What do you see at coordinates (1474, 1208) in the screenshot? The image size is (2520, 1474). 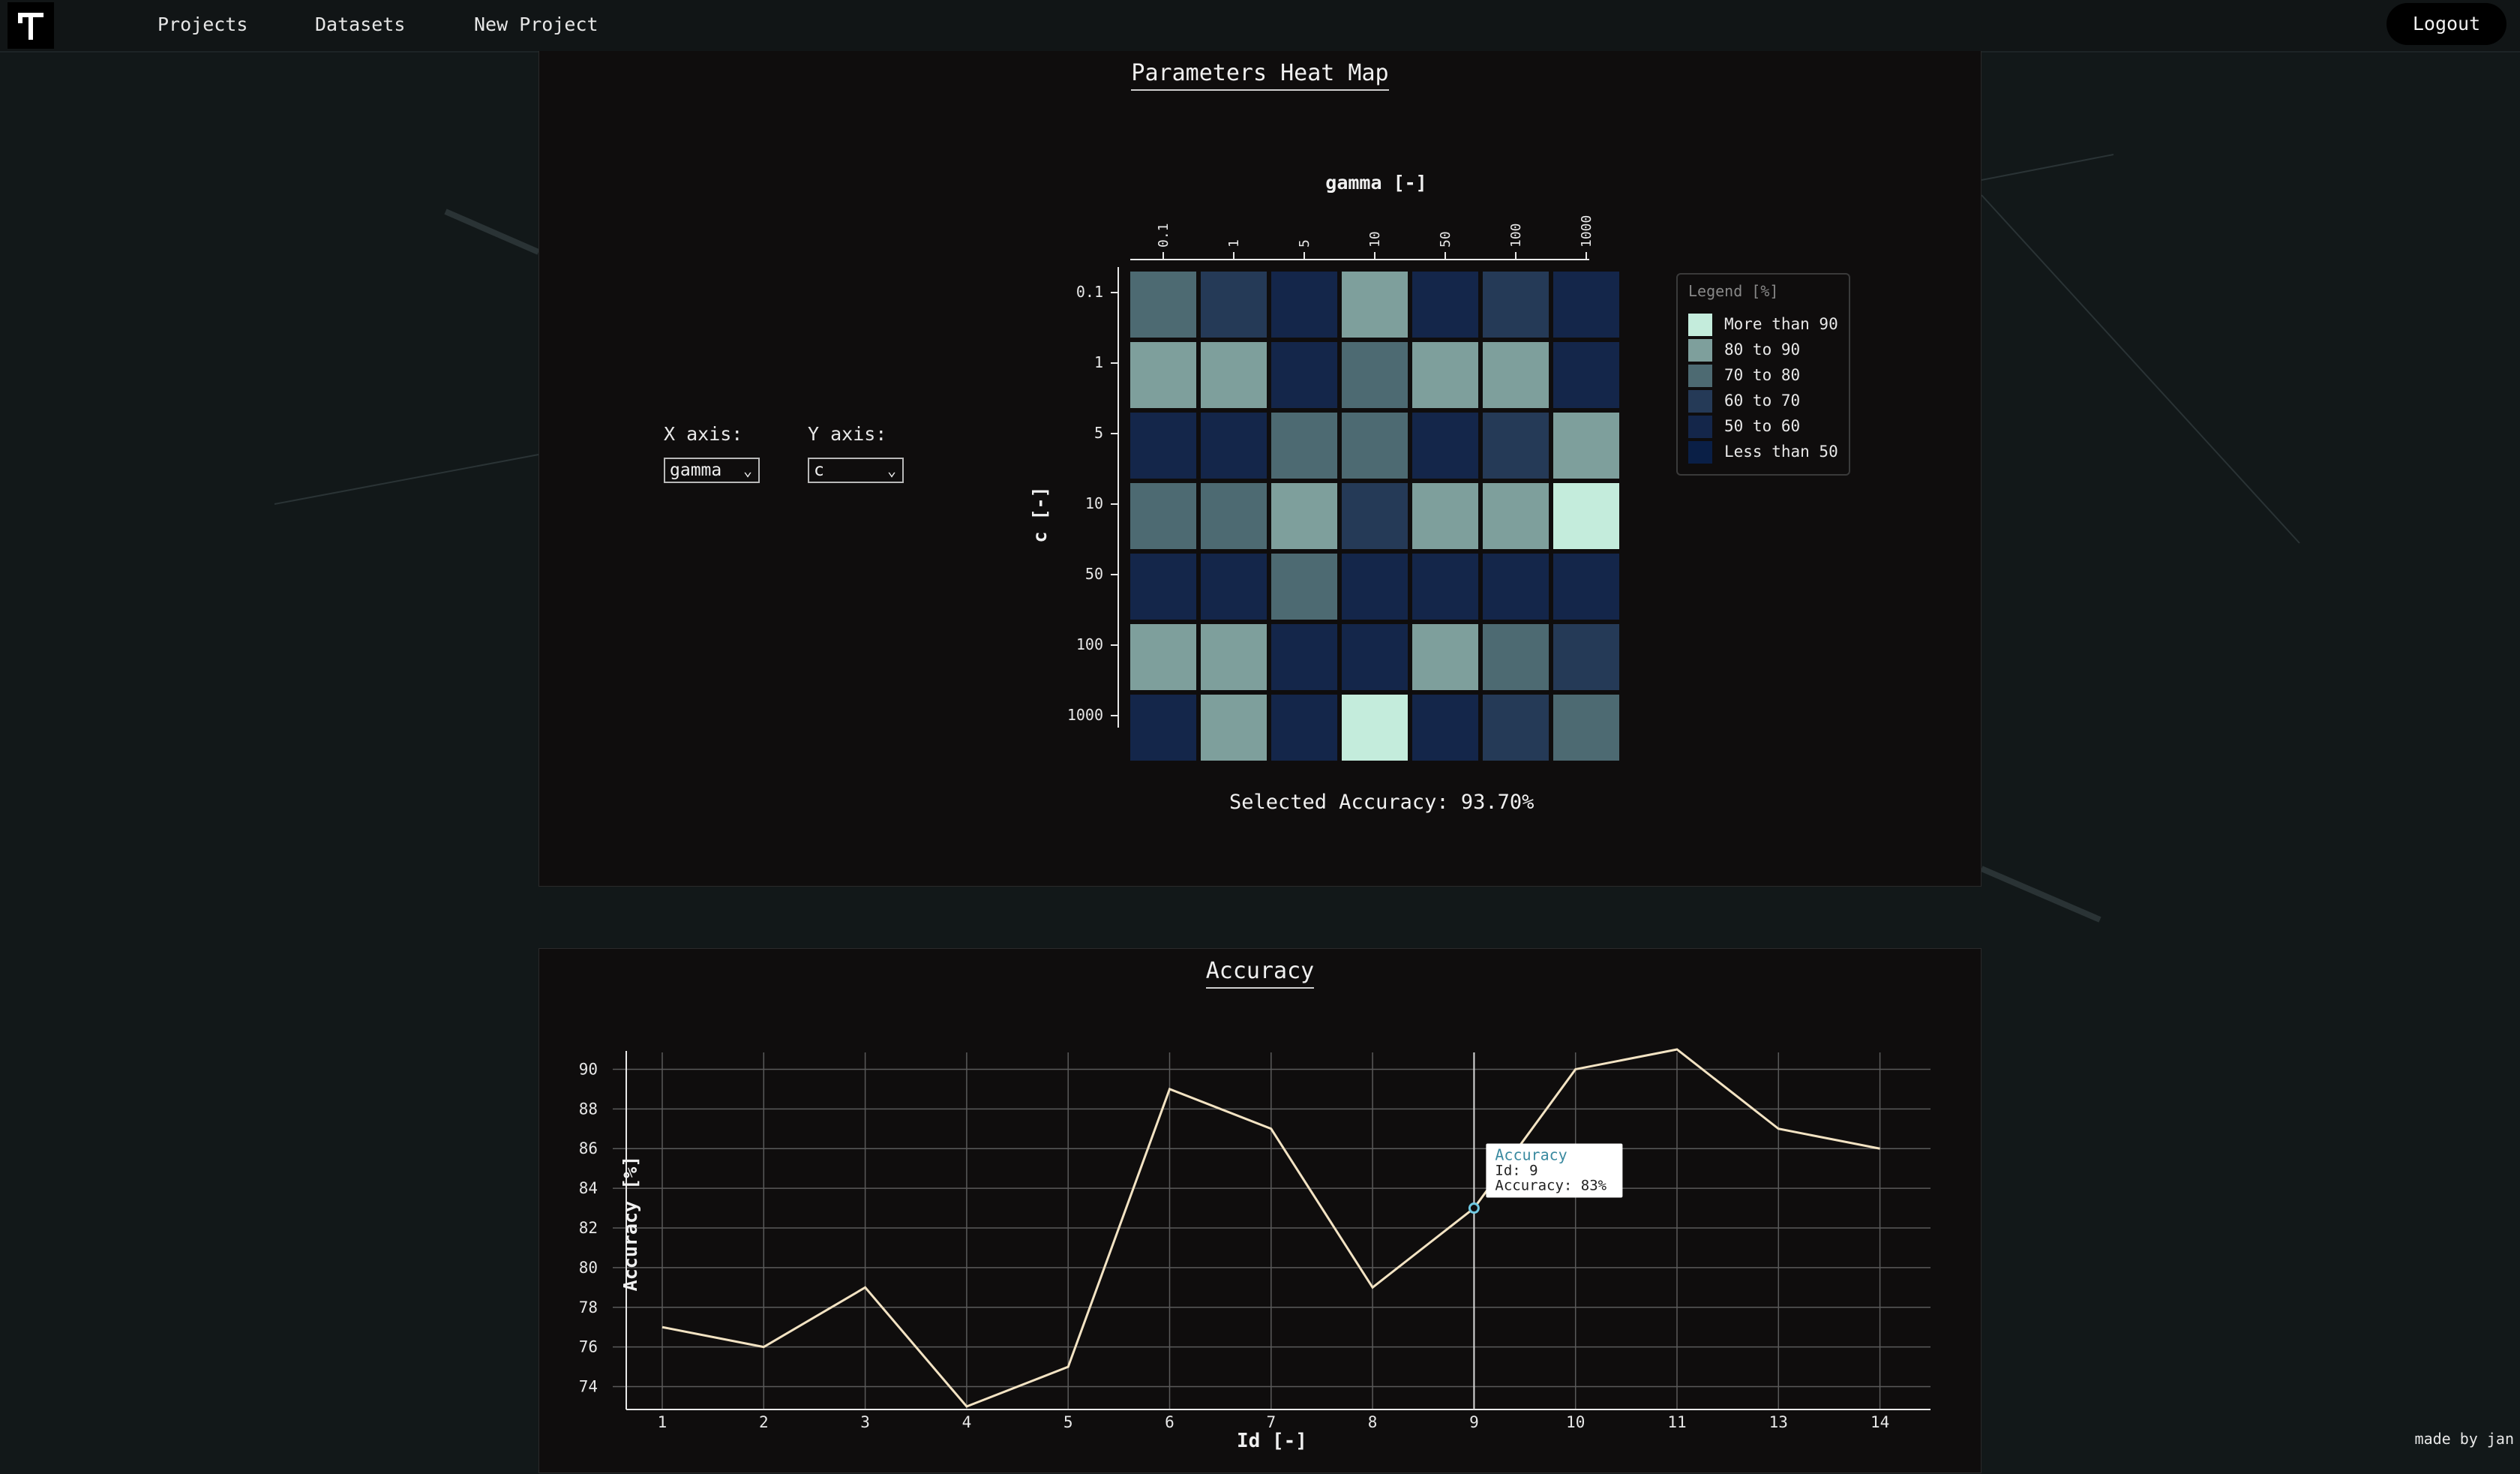 I see `highlighted-data-point` at bounding box center [1474, 1208].